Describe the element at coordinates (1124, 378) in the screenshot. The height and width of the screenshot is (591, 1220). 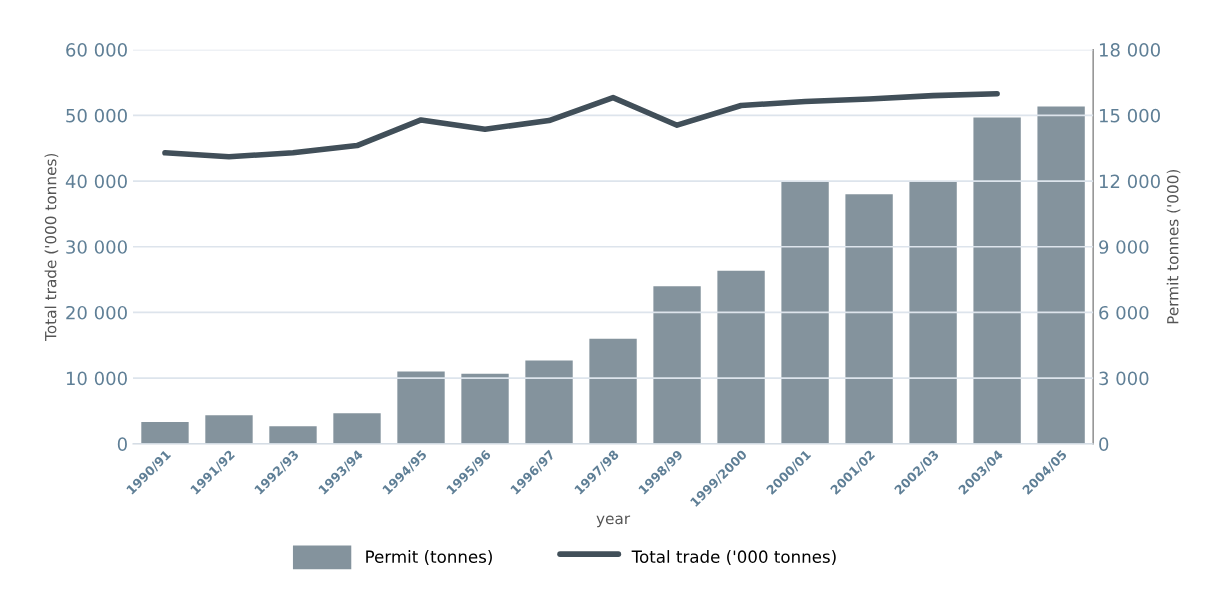
I see `y2-tick-label: 3 000` at that location.